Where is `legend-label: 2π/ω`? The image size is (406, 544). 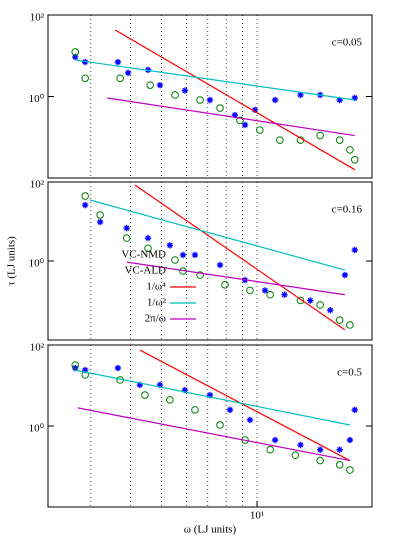
legend-label: 2π/ω is located at coordinates (155, 319).